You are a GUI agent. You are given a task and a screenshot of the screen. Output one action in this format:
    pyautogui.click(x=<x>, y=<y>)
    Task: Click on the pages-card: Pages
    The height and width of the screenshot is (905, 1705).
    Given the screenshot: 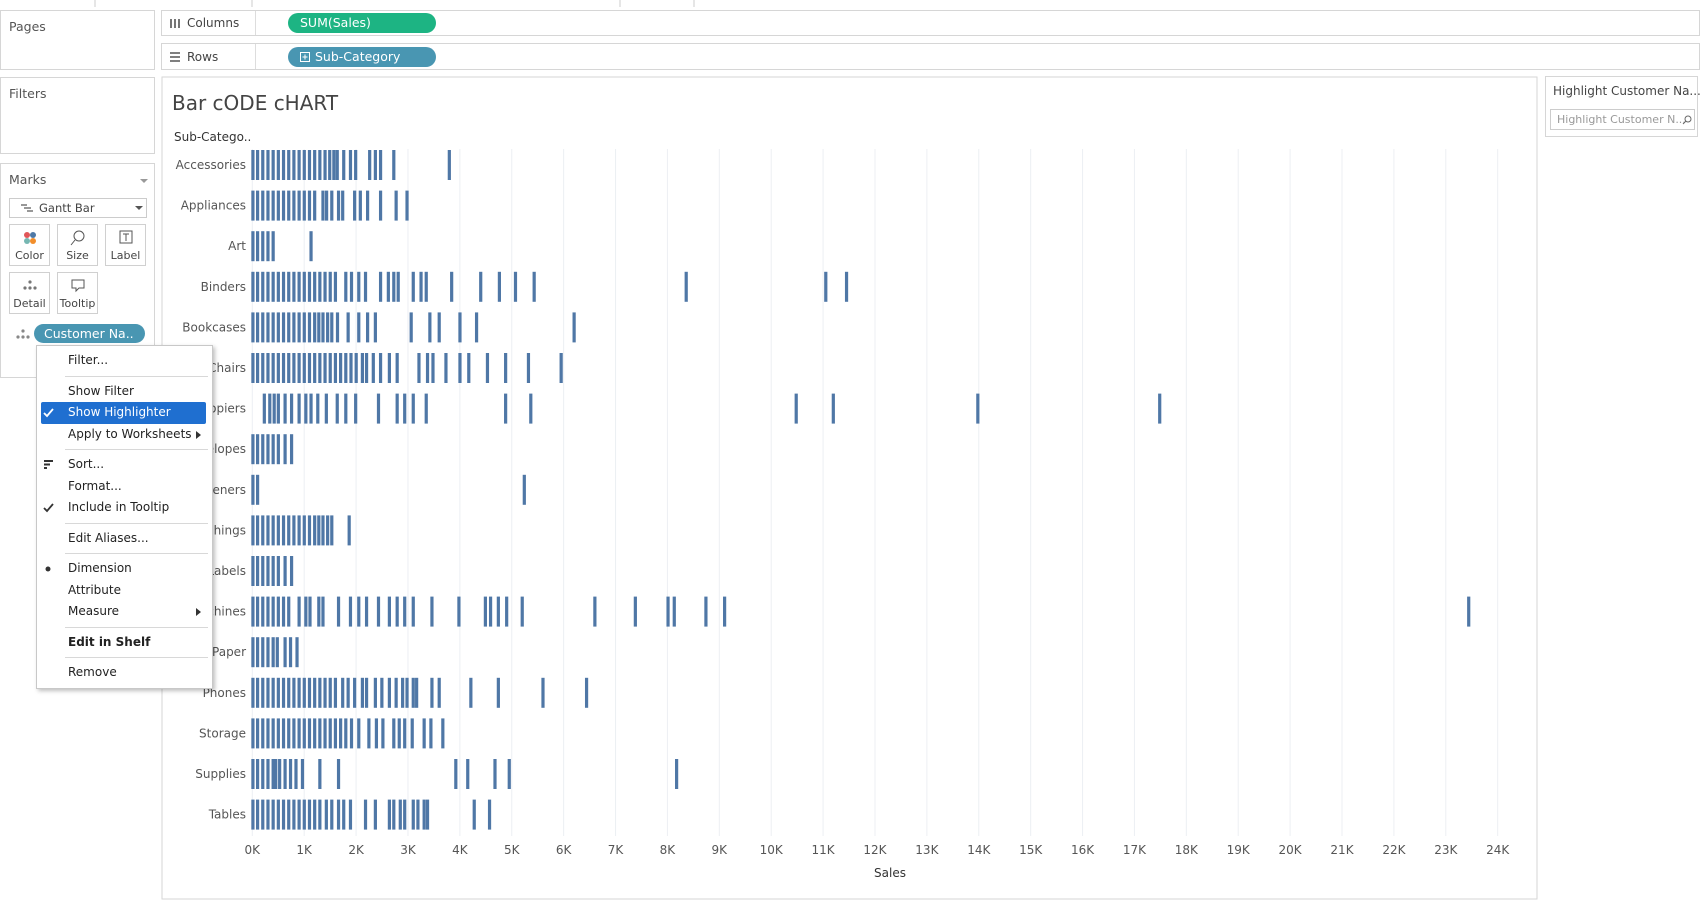 What is the action you would take?
    pyautogui.click(x=77, y=40)
    